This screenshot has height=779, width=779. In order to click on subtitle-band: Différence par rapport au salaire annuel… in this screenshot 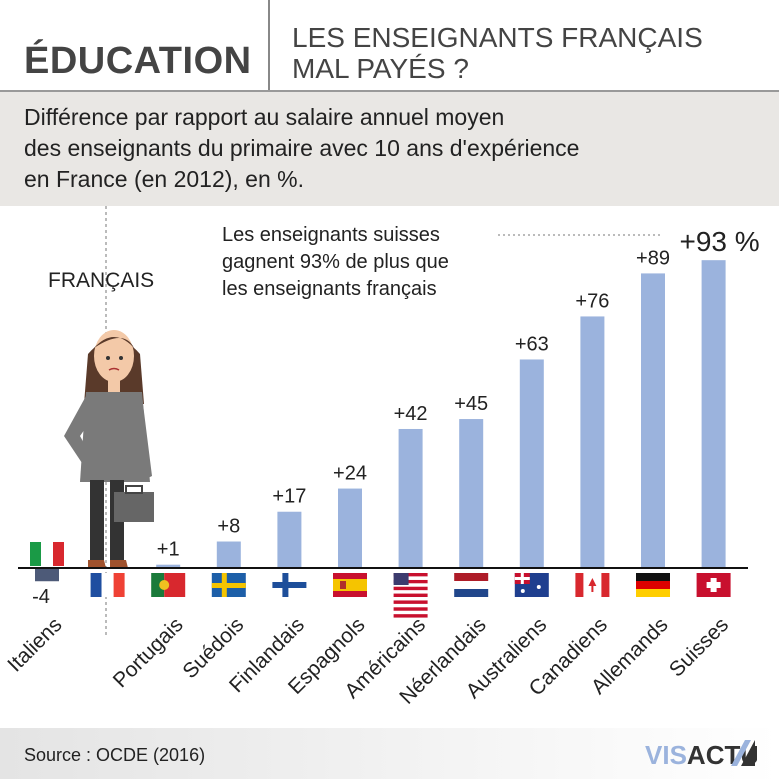, I will do `click(389, 148)`.